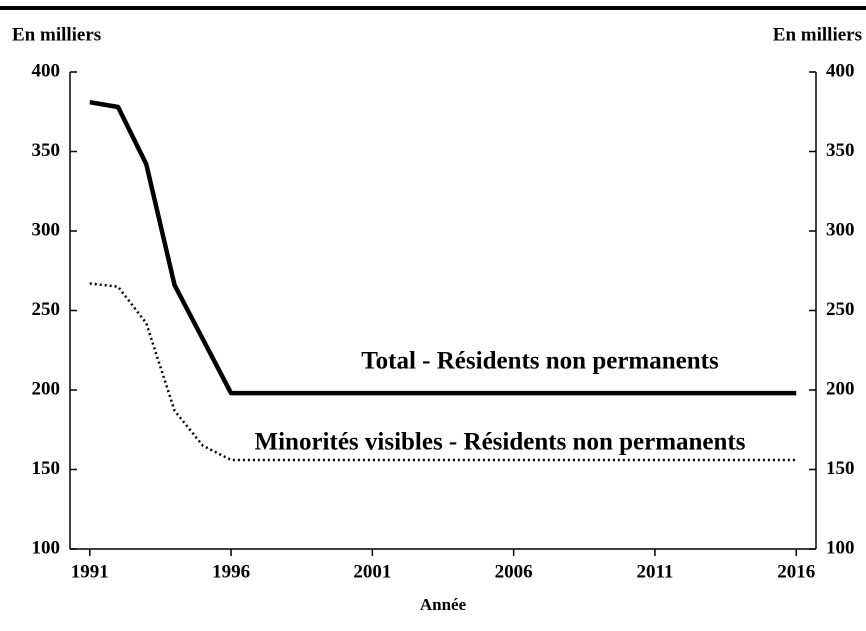  What do you see at coordinates (840, 150) in the screenshot?
I see `y2-tick-label: 350` at bounding box center [840, 150].